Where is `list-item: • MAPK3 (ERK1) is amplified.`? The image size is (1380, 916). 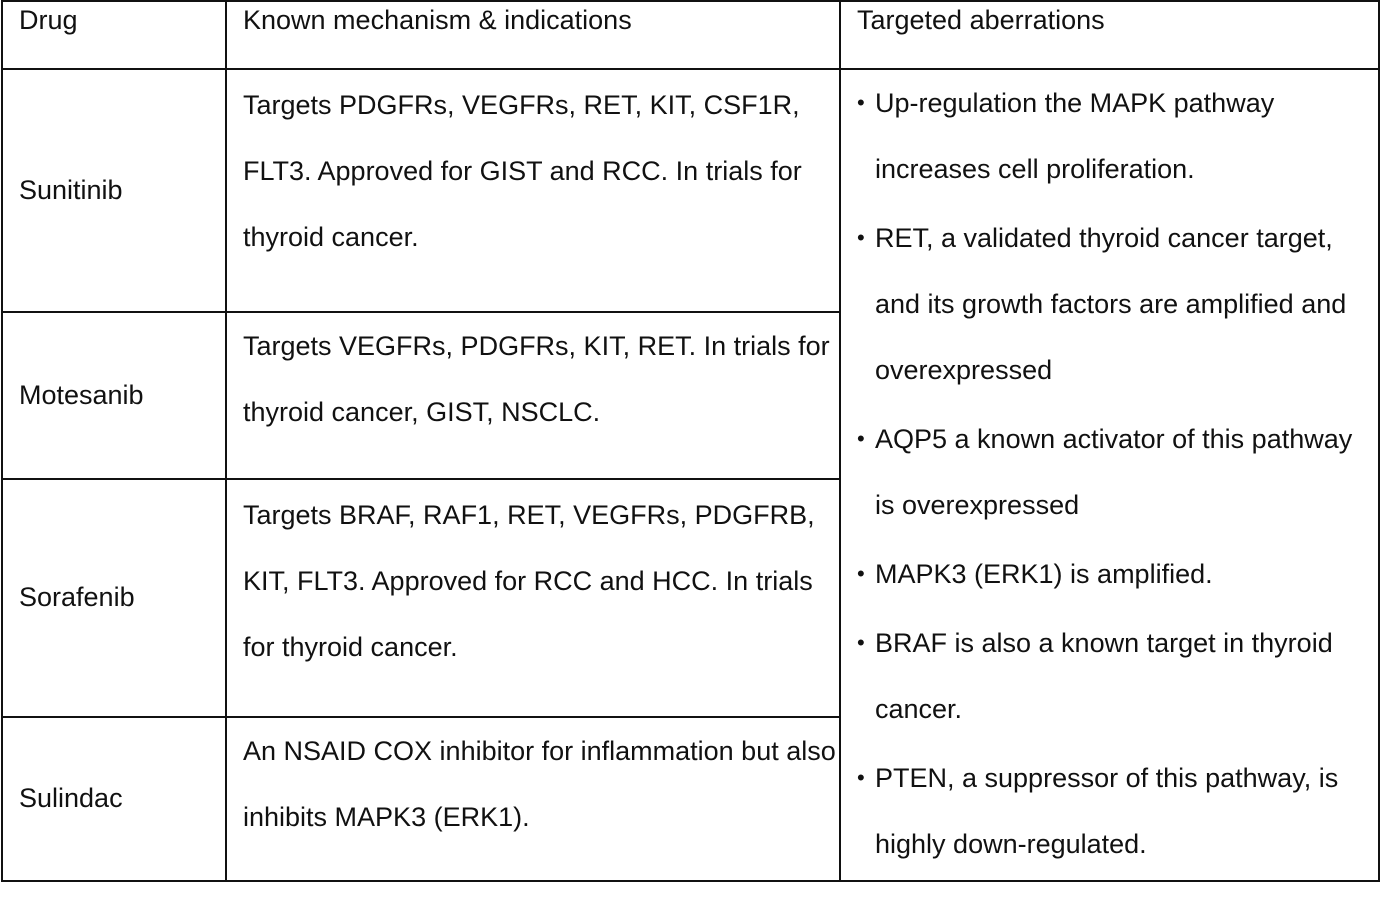
list-item: • MAPK3 (ERK1) is amplified. is located at coordinates (1117, 574).